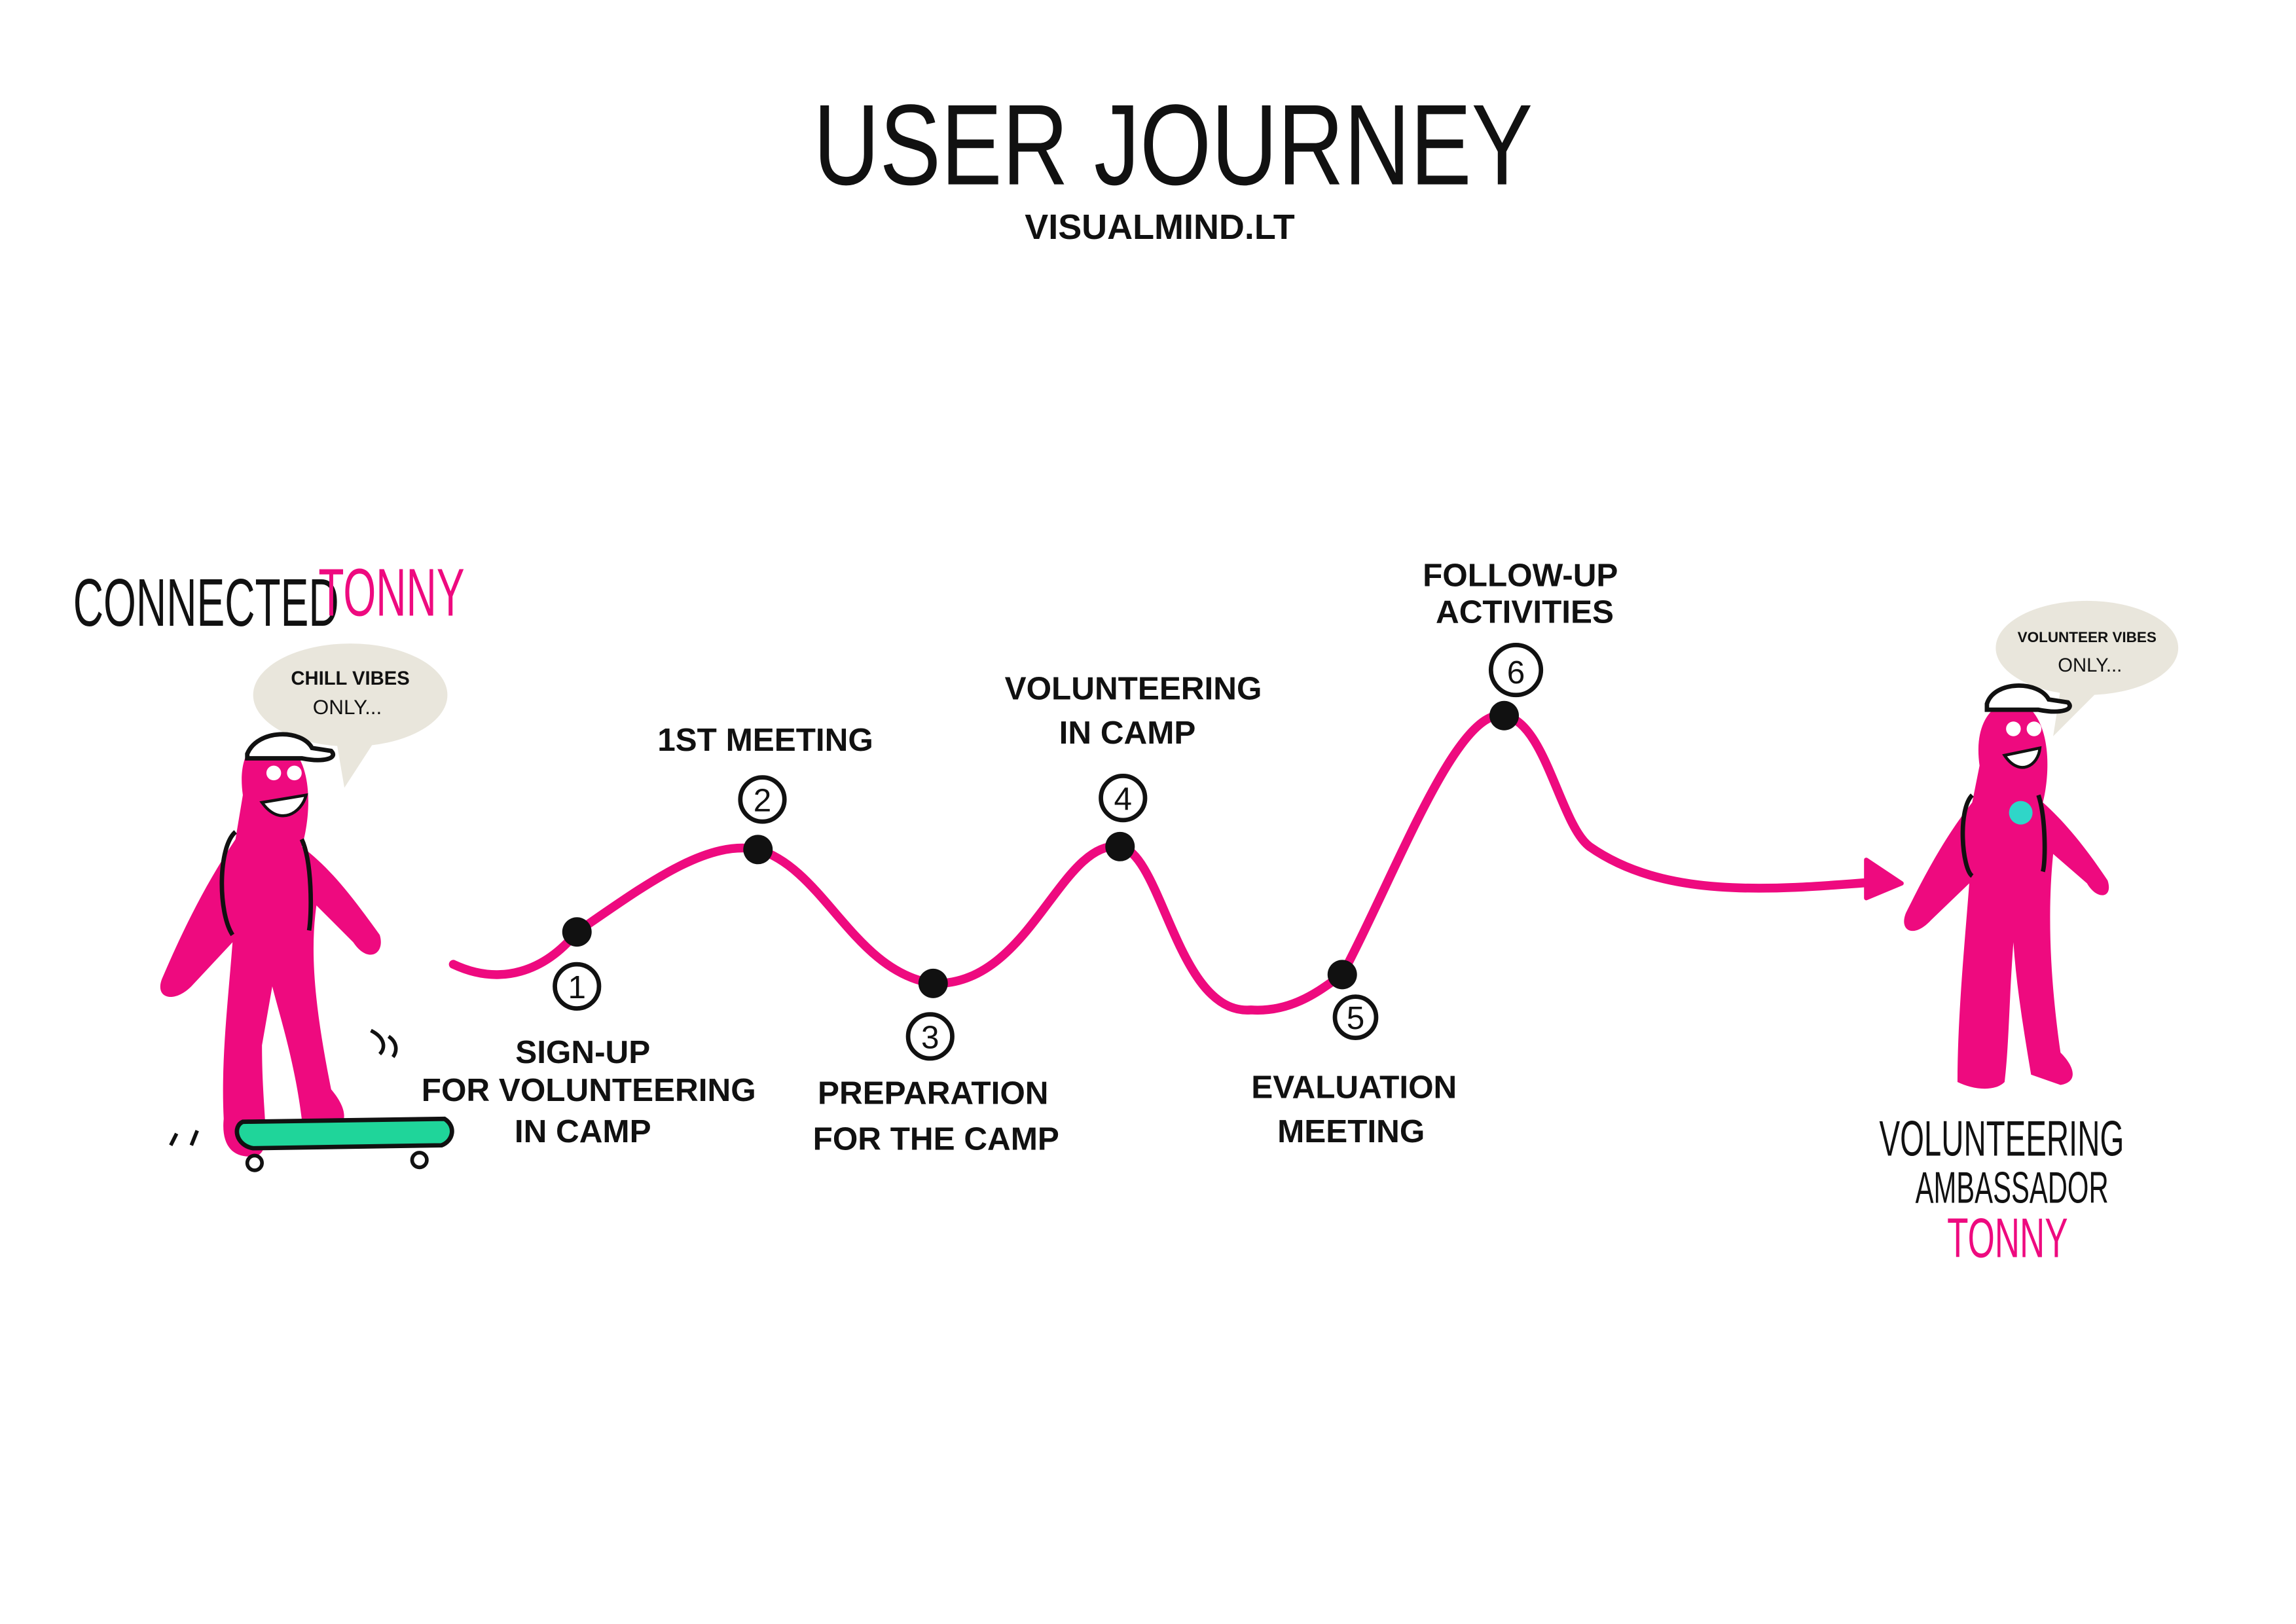 The width and height of the screenshot is (2296, 1624). I want to click on journey-curve, so click(1165, 863).